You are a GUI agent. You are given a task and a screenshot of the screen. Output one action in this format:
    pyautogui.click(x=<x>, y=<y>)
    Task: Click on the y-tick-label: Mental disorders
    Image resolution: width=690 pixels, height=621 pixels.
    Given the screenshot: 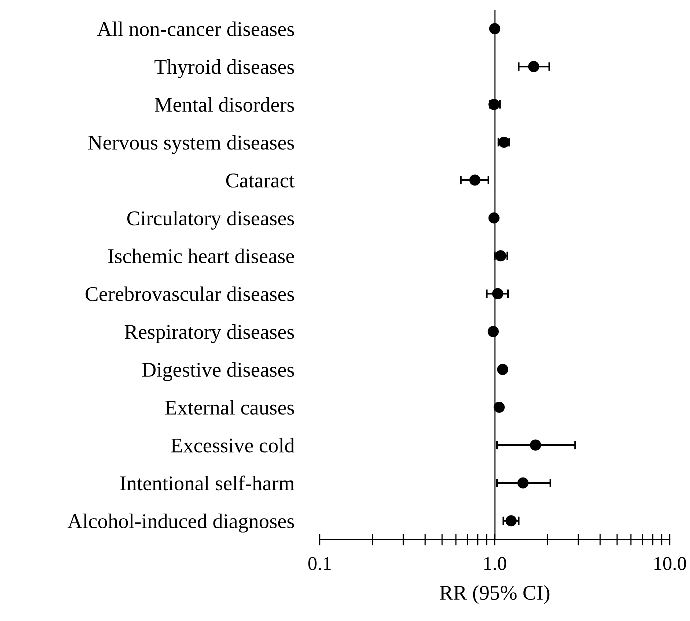 What is the action you would take?
    pyautogui.click(x=224, y=104)
    